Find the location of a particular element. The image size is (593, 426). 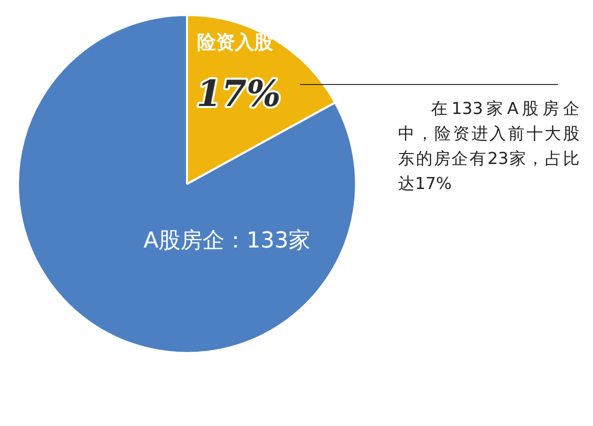

slice-label: A股房企：133家 is located at coordinates (227, 241).